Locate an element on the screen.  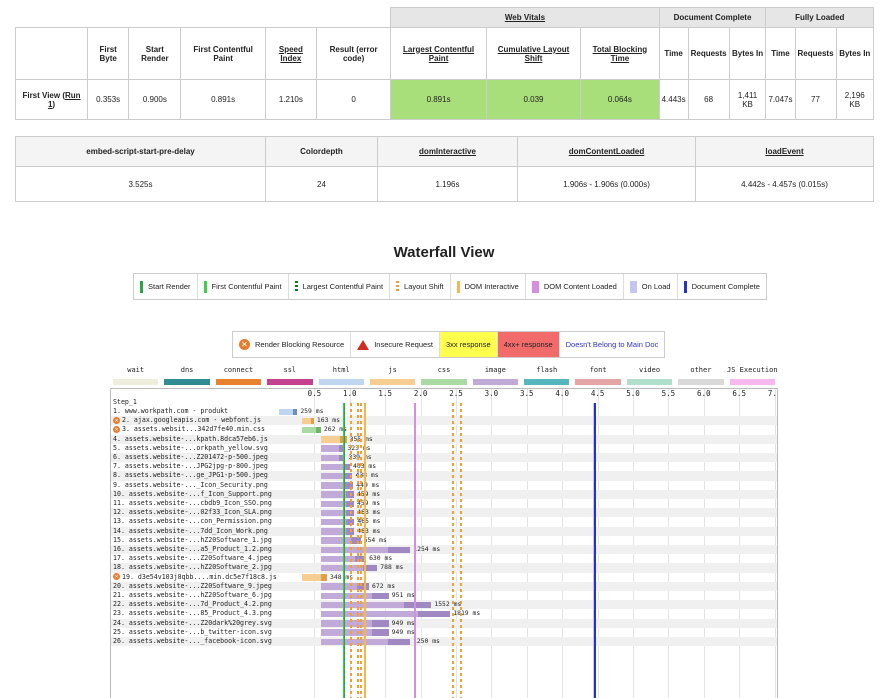
request-label: 15. assets.website-...hZ20Software_1.jpg is located at coordinates (192, 539).